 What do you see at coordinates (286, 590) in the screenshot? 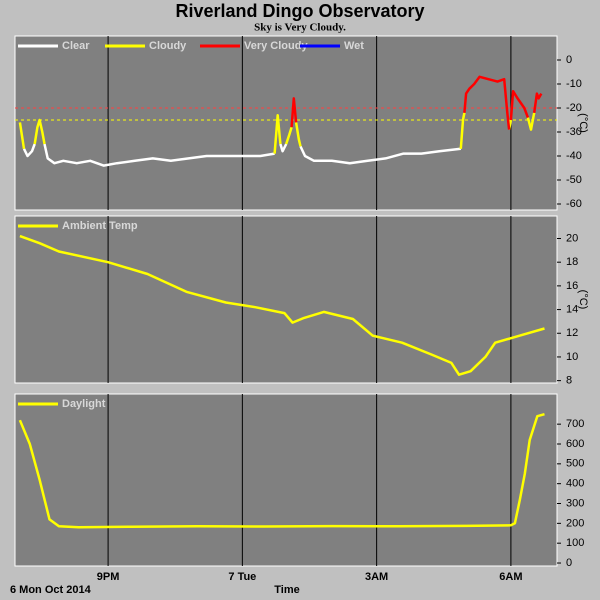
I see `x-axis-label: Time` at bounding box center [286, 590].